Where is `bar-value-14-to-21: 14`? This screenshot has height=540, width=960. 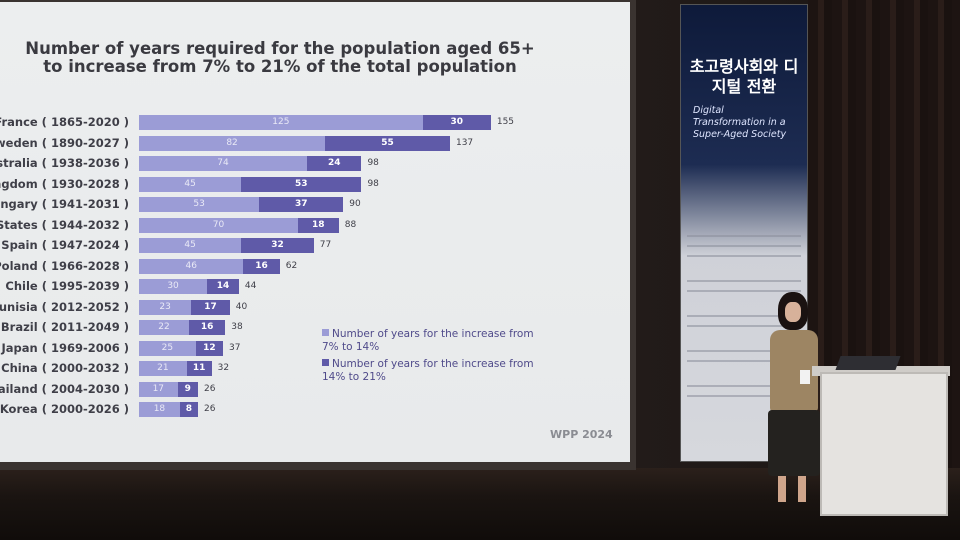 bar-value-14-to-21: 14 is located at coordinates (223, 286).